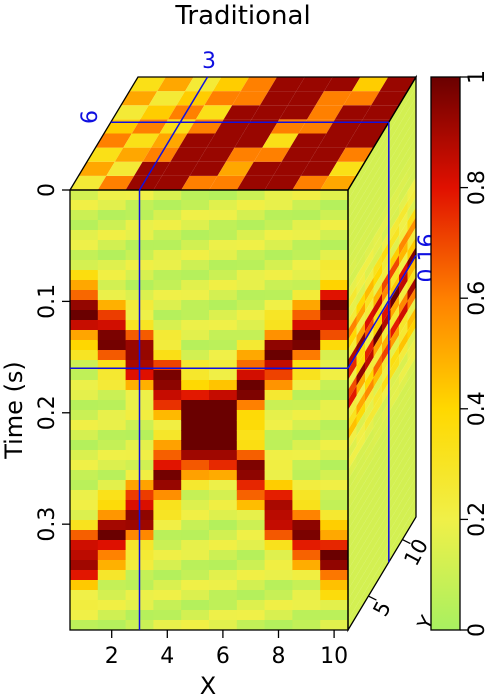 The image size is (493, 696). What do you see at coordinates (14, 410) in the screenshot?
I see `y-axis-label: Time (s)` at bounding box center [14, 410].